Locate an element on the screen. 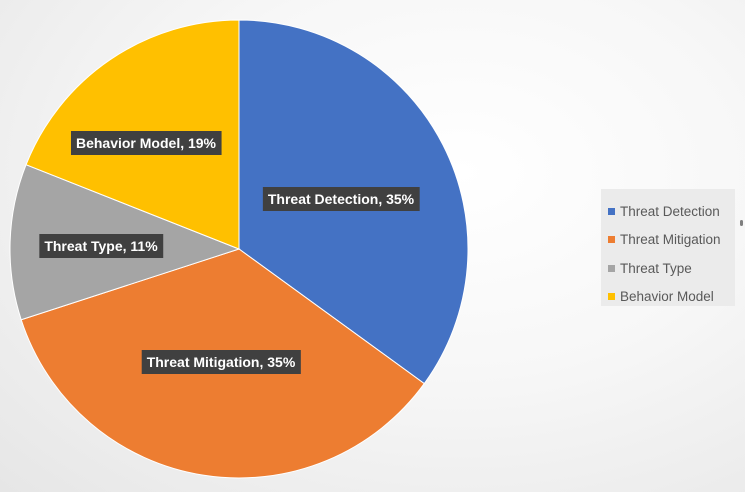 The image size is (745, 492). data-label-behavior-model: Behavior Model, 19% is located at coordinates (146, 143).